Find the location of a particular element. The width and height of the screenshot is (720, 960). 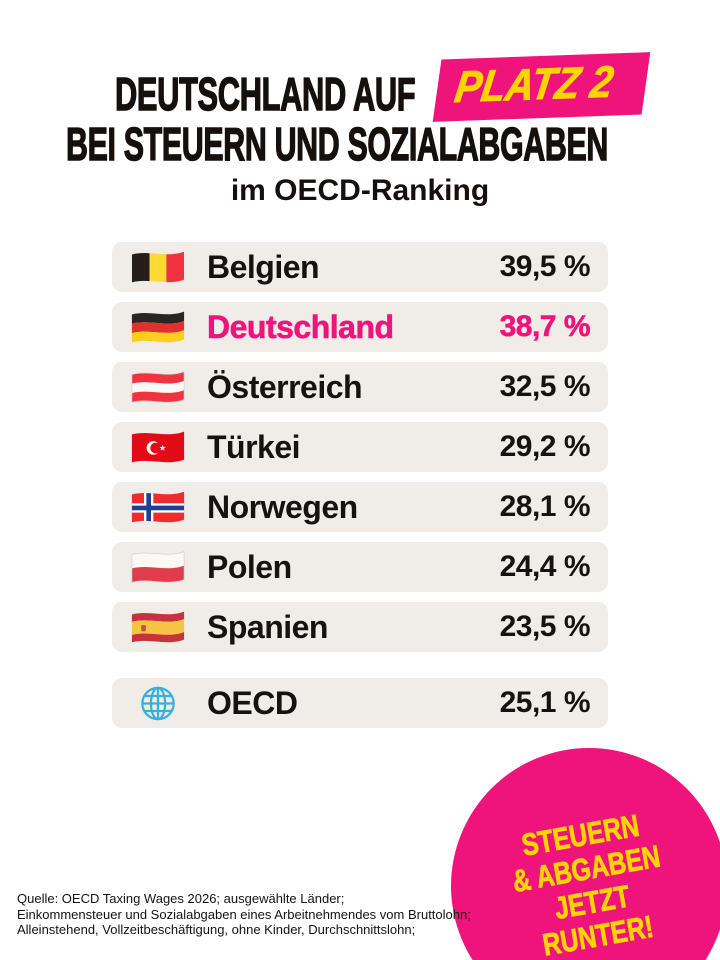

ranking-row: Spanien 23,5 % is located at coordinates (360, 627).